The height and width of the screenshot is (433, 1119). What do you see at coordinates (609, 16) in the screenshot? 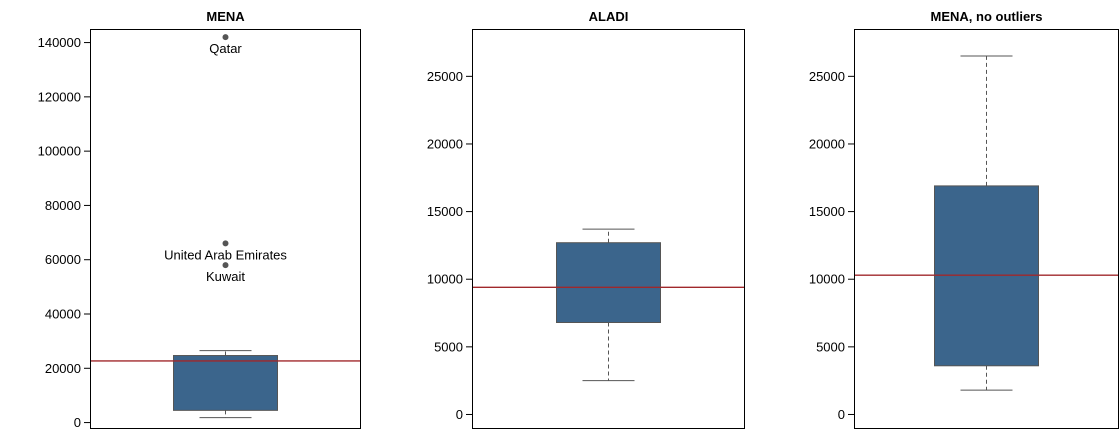
I see `panel-title: ALADI` at bounding box center [609, 16].